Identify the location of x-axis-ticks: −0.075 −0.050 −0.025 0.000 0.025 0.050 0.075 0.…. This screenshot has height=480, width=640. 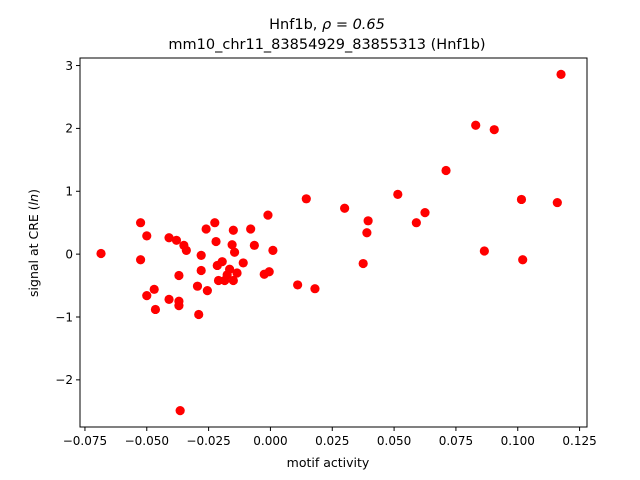
(330, 437).